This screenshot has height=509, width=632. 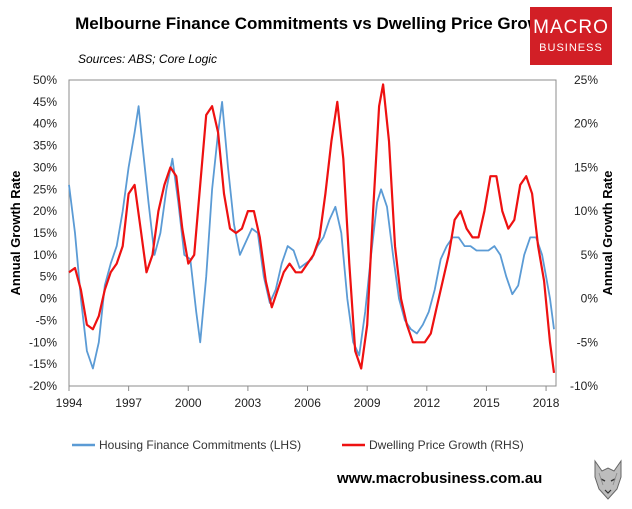 I want to click on right-tick-label: -5%, so click(x=588, y=342).